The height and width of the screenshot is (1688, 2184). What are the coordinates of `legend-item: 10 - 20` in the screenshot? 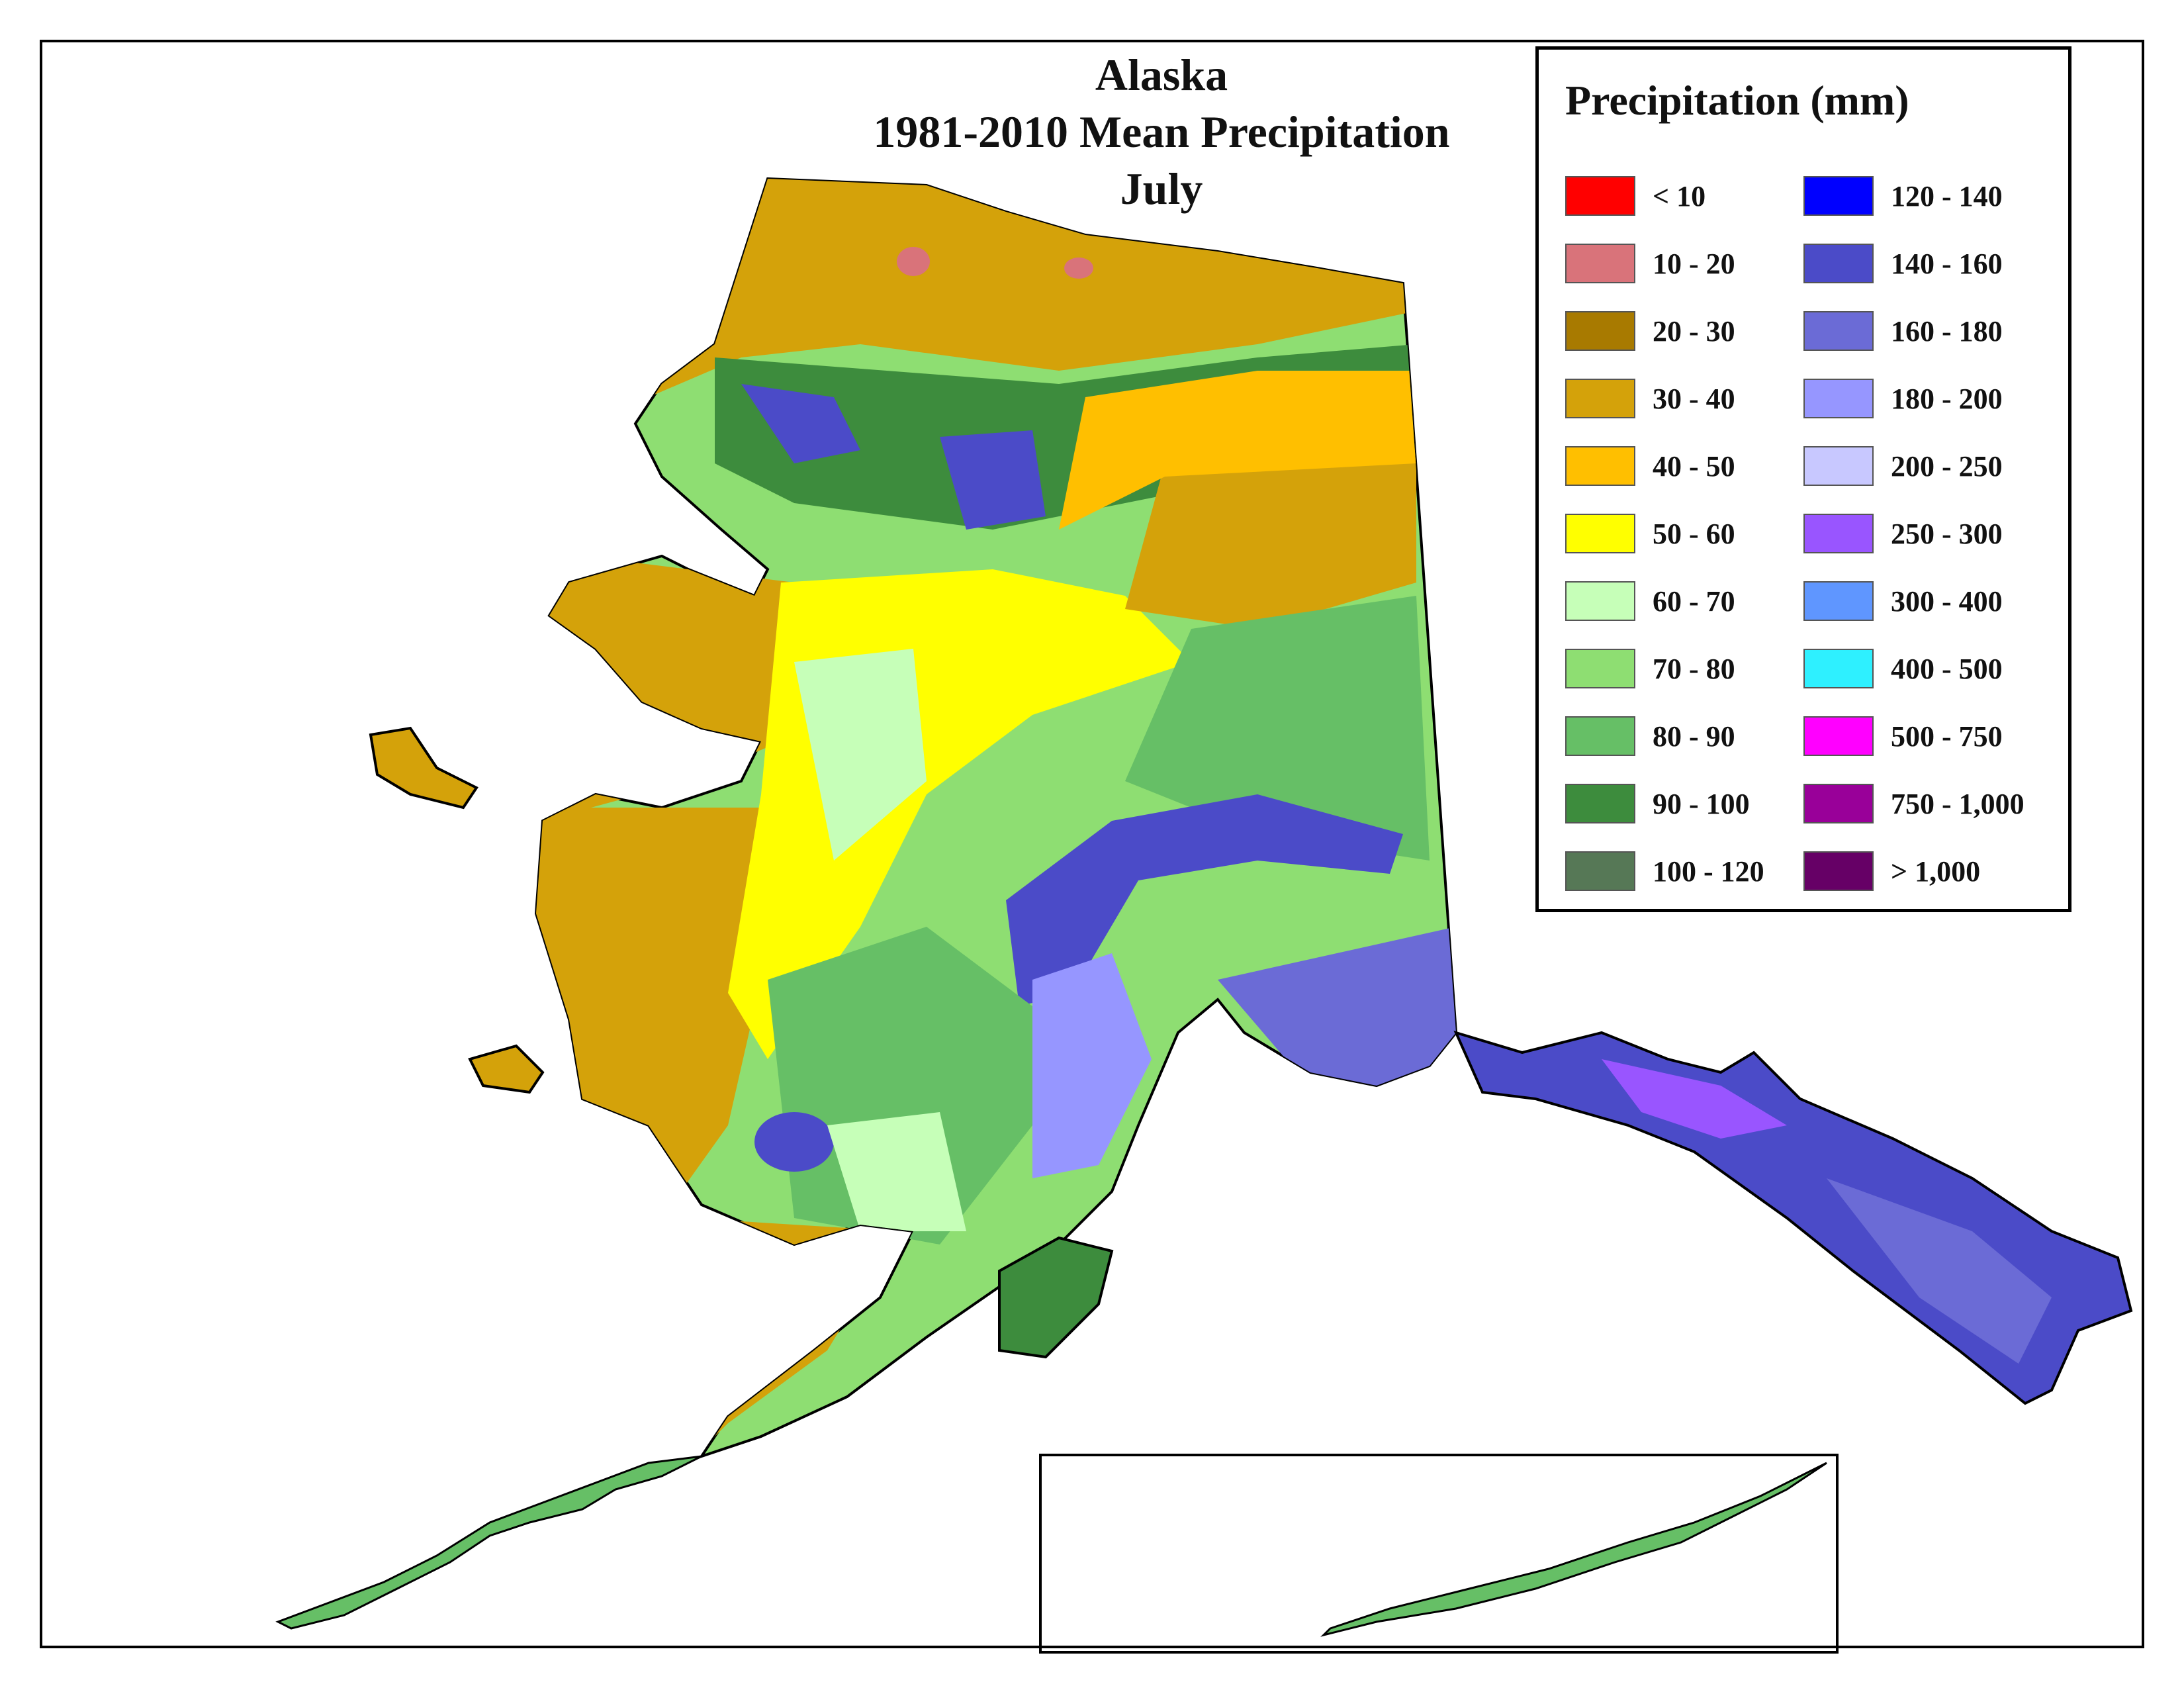 It's located at (1664, 263).